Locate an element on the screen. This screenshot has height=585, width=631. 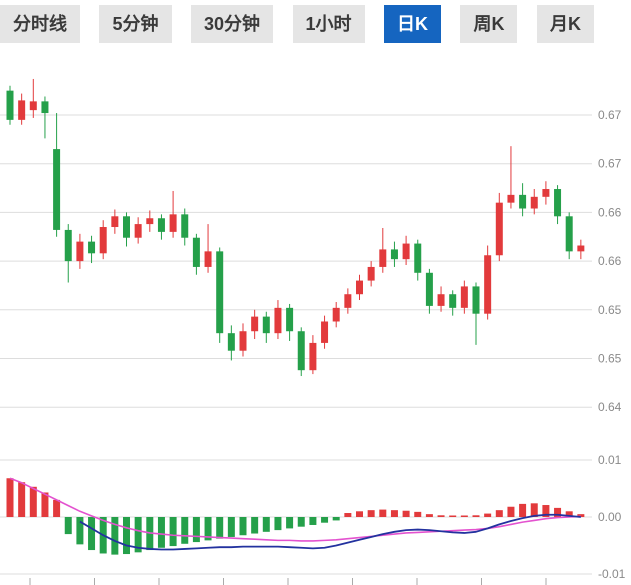
dif-line is located at coordinates (330, 532).